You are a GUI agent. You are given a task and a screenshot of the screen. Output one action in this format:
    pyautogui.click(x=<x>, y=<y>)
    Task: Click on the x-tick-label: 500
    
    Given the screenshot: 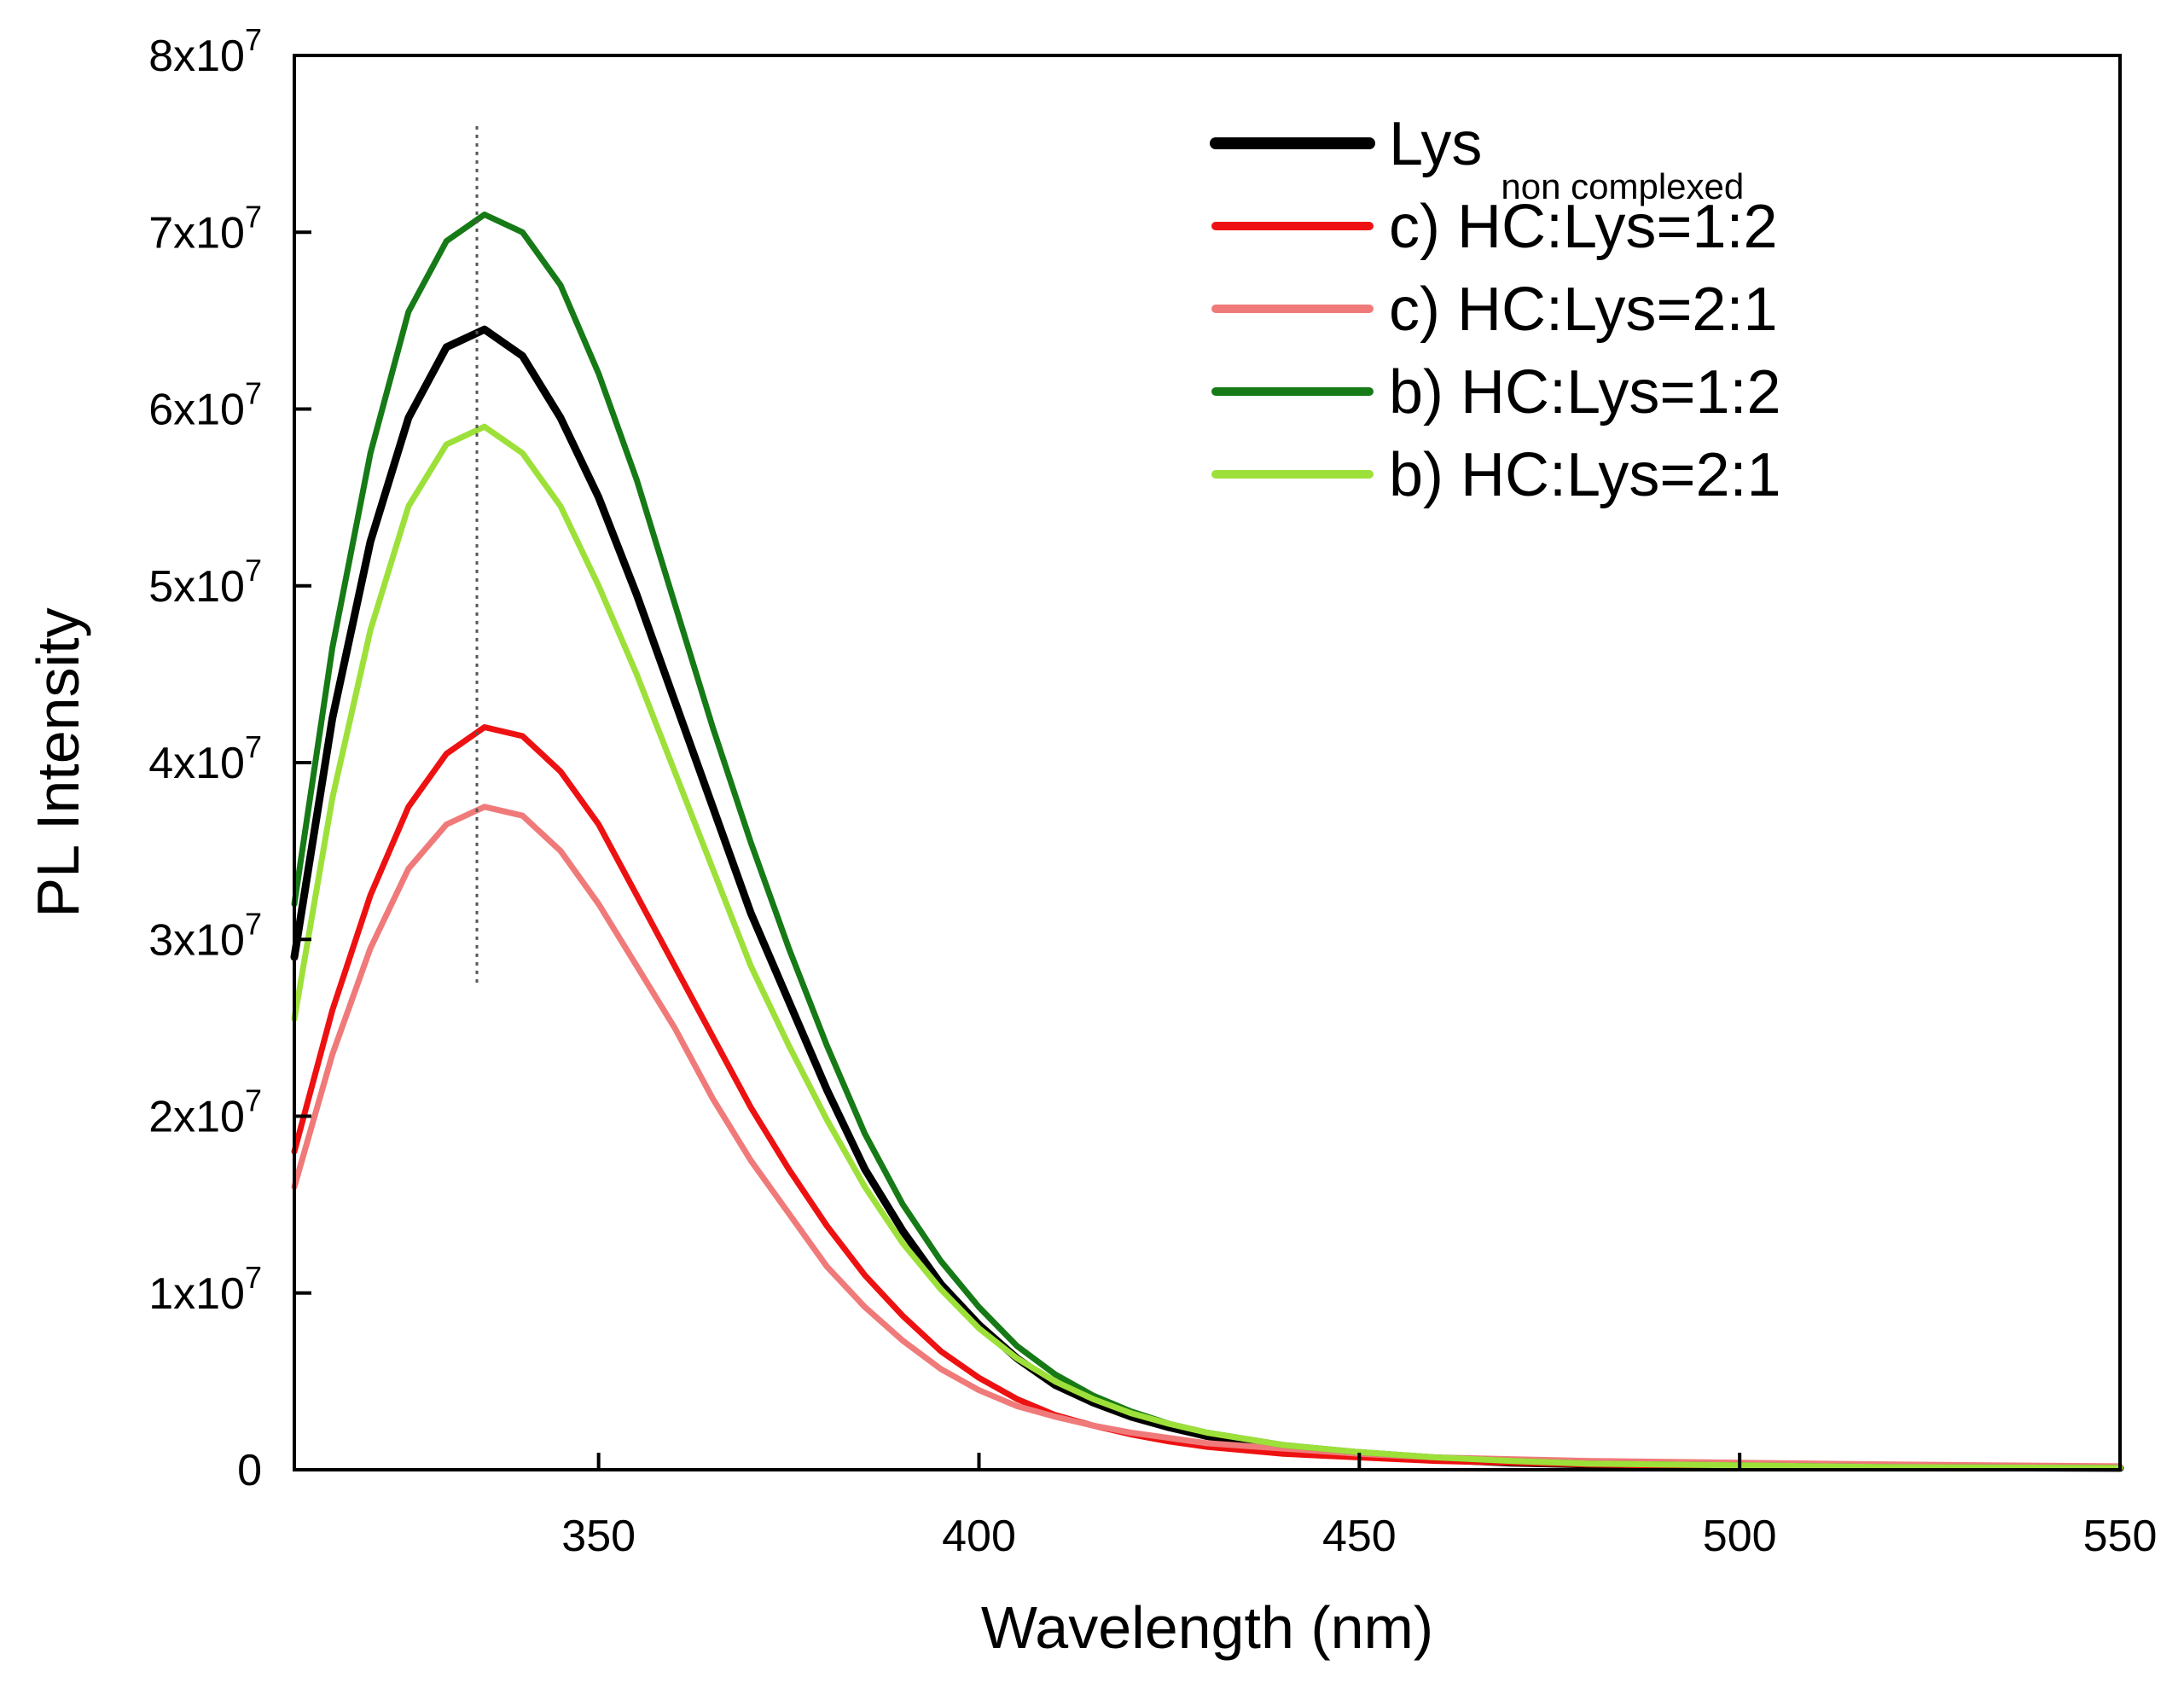 What is the action you would take?
    pyautogui.click(x=1740, y=1537)
    